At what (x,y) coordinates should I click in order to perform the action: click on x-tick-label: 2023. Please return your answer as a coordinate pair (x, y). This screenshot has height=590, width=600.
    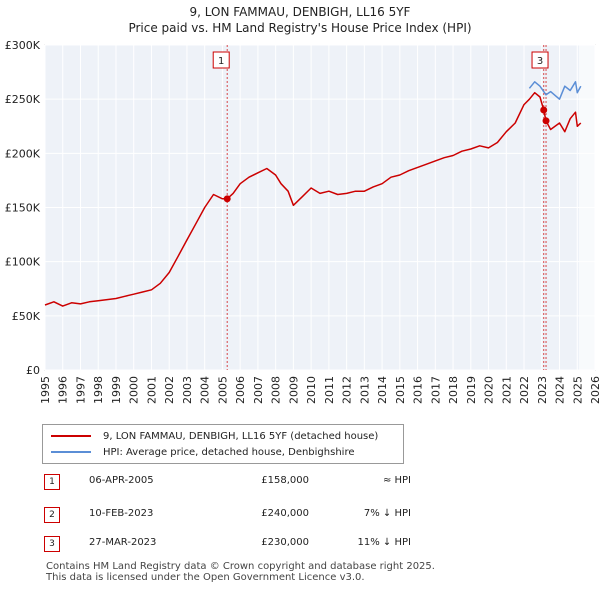
    Looking at the image, I should click on (542, 390).